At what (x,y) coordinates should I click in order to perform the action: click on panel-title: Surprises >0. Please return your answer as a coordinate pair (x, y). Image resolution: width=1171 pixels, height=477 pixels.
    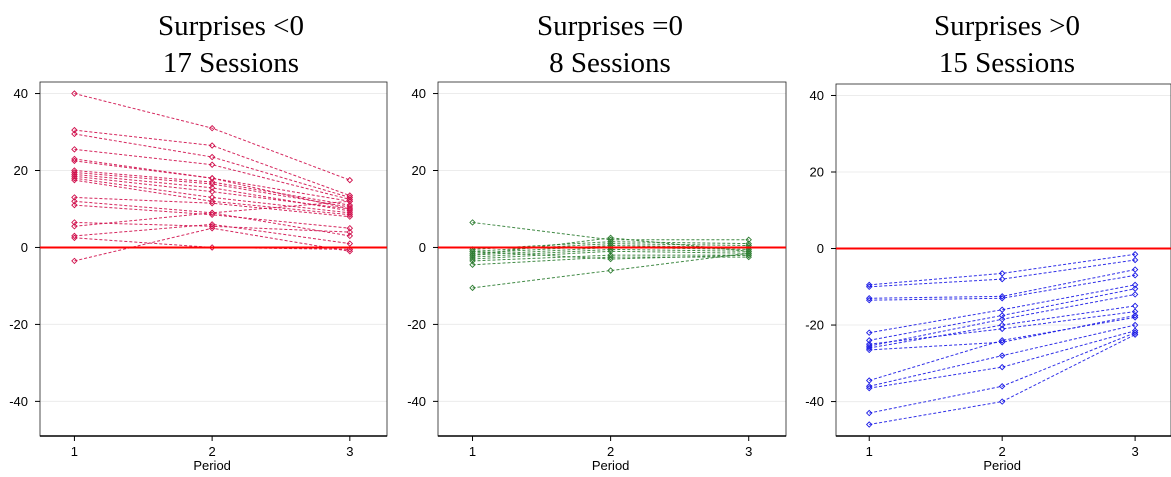
    Looking at the image, I should click on (1007, 26).